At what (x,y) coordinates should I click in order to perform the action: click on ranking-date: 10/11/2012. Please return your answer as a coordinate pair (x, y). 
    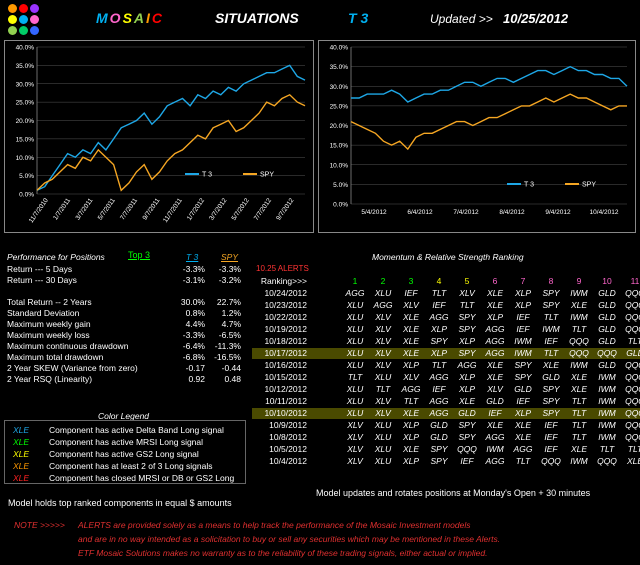
    Looking at the image, I should click on (286, 401).